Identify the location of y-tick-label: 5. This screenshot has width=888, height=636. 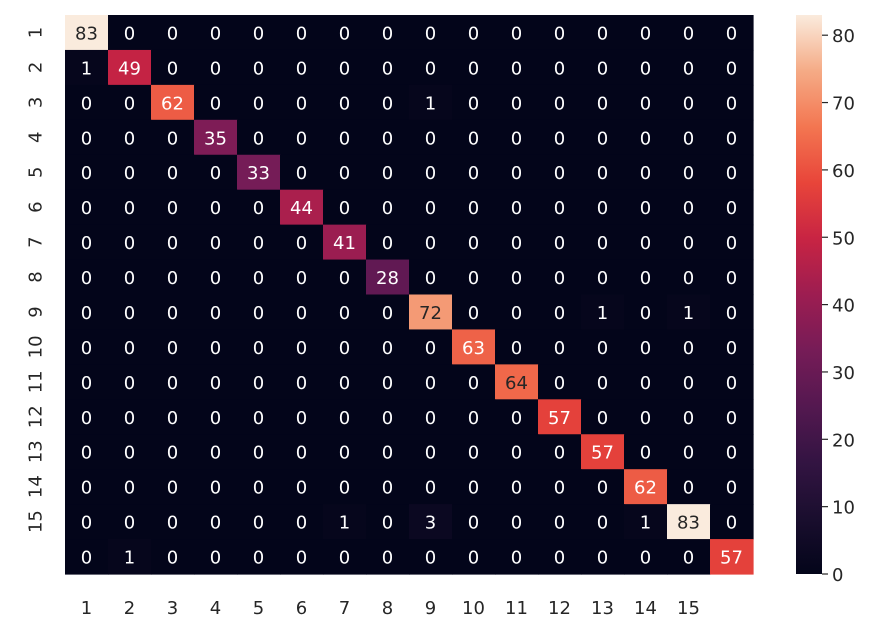
(36, 171).